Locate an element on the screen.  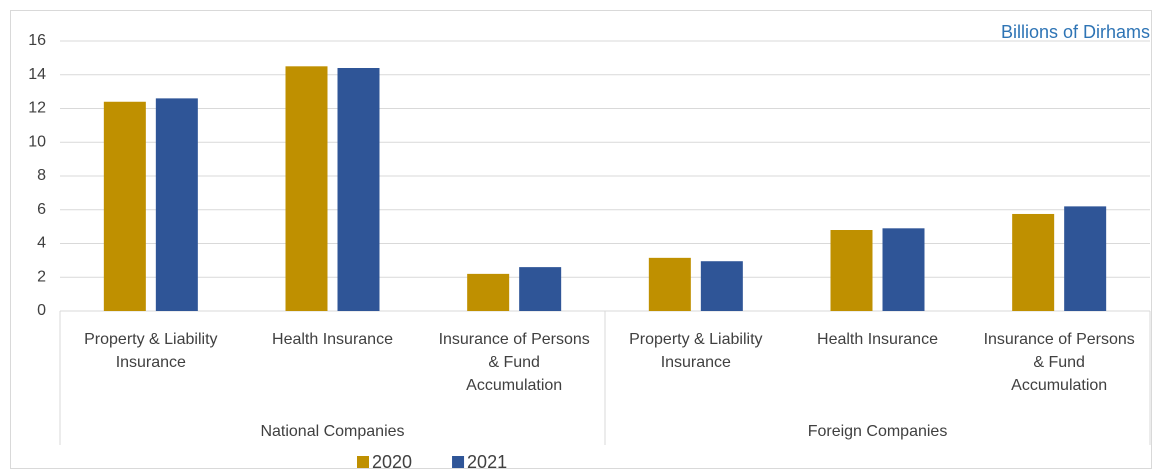
y-tick-label: 2 is located at coordinates (41, 276).